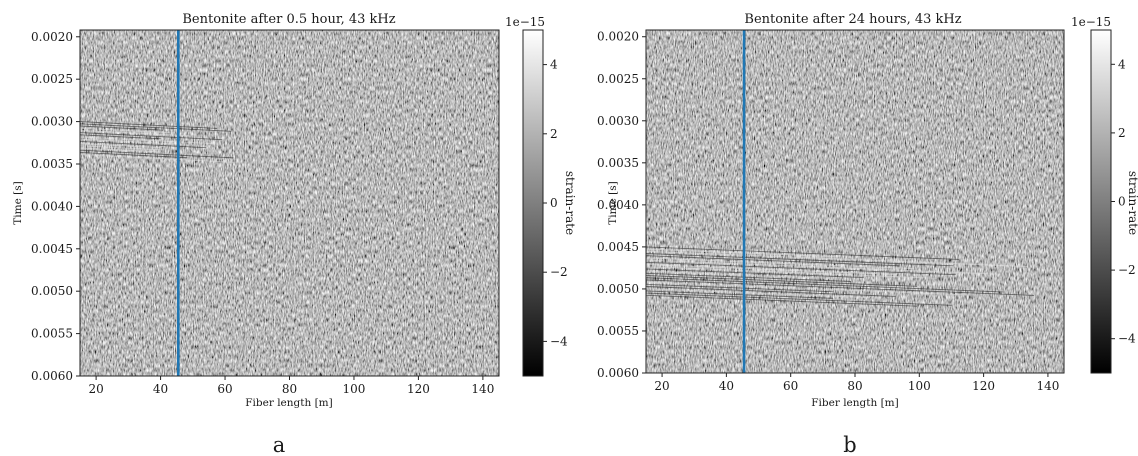  I want to click on x-tick-label: 60, so click(790, 386).